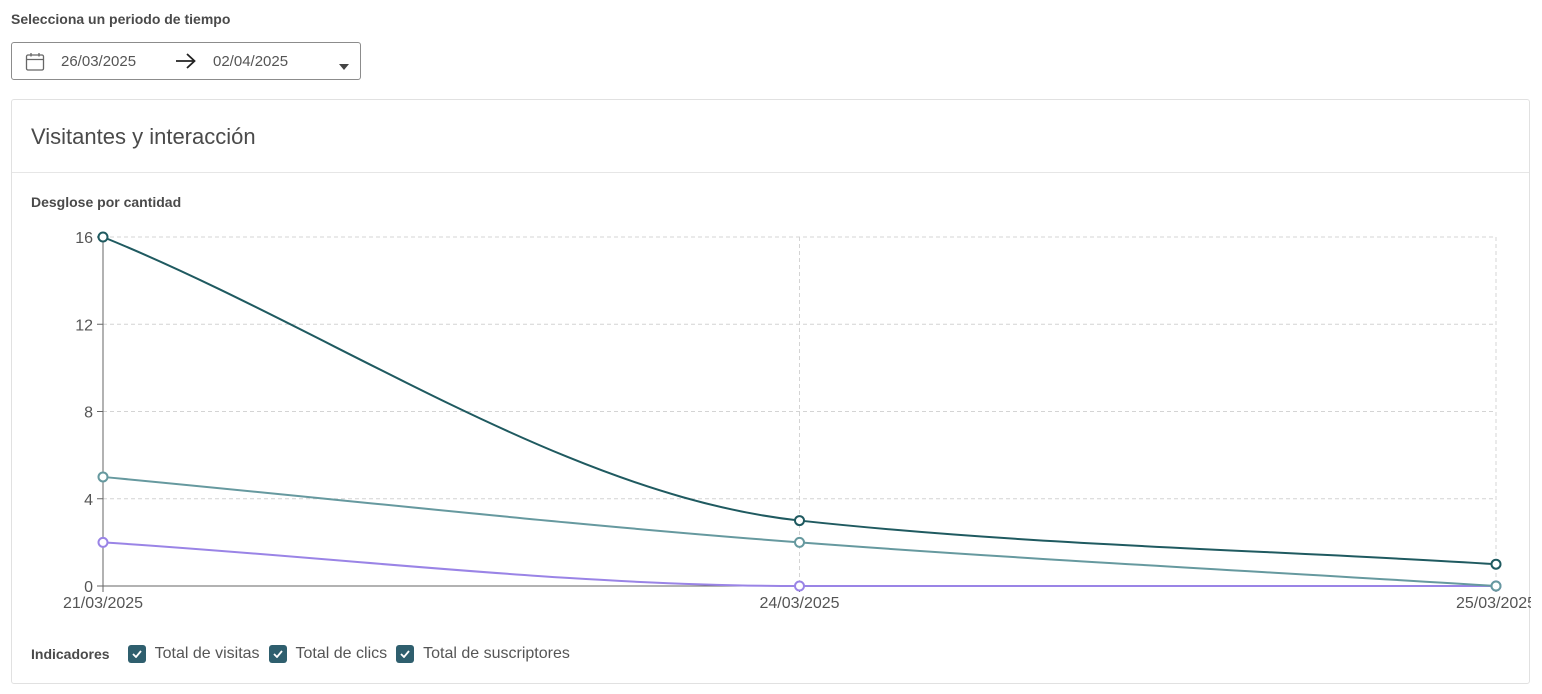 The height and width of the screenshot is (694, 1542). What do you see at coordinates (88, 413) in the screenshot?
I see `y-tick-label: 8` at bounding box center [88, 413].